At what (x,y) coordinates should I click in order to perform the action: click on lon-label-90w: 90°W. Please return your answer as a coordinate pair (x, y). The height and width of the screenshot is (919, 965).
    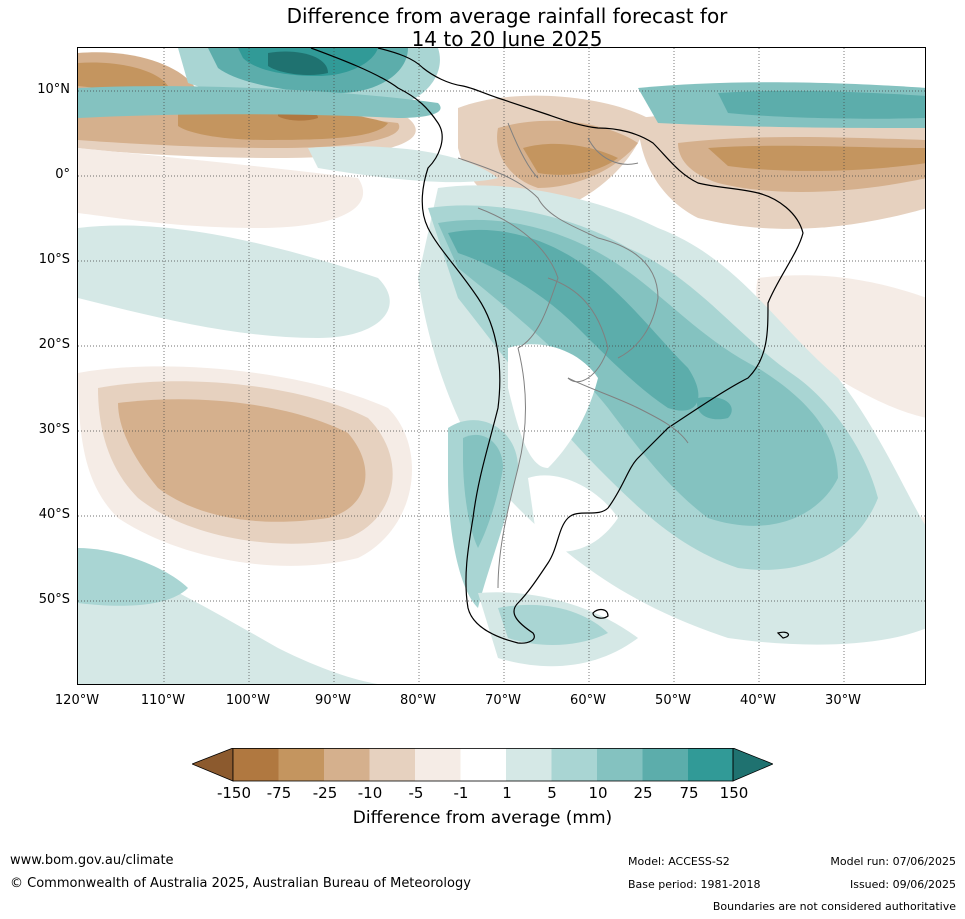
    Looking at the image, I should click on (333, 700).